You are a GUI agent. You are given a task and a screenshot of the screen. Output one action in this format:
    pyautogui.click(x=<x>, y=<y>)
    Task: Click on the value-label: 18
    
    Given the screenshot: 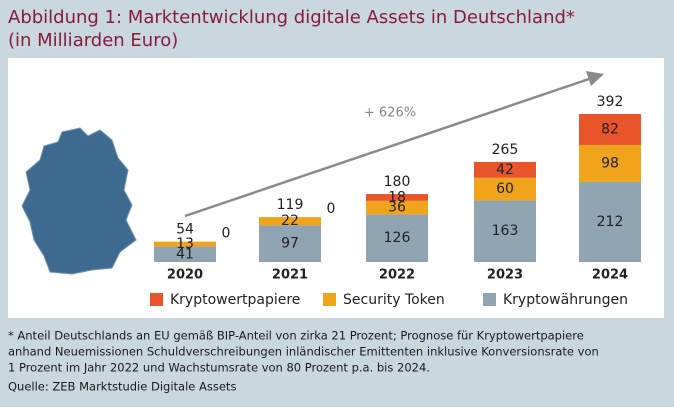 What is the action you would take?
    pyautogui.click(x=397, y=197)
    